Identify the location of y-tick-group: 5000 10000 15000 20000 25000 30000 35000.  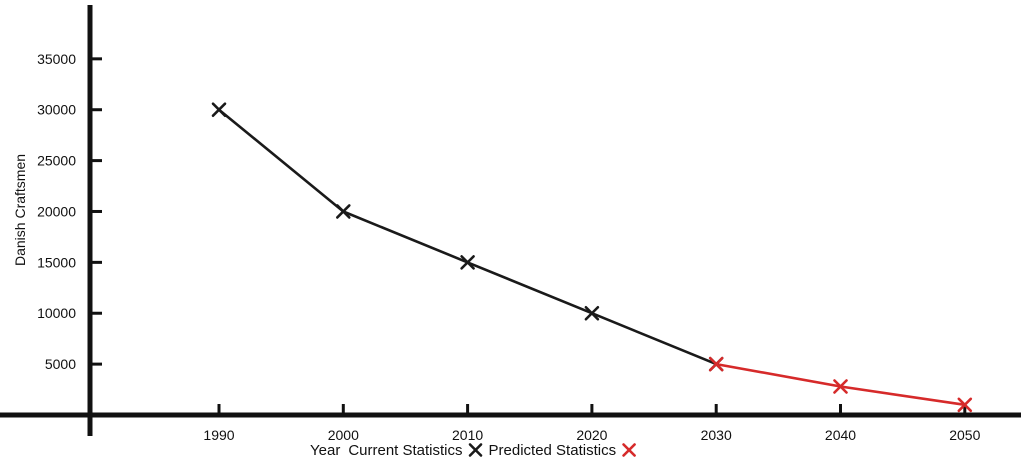
(69, 211).